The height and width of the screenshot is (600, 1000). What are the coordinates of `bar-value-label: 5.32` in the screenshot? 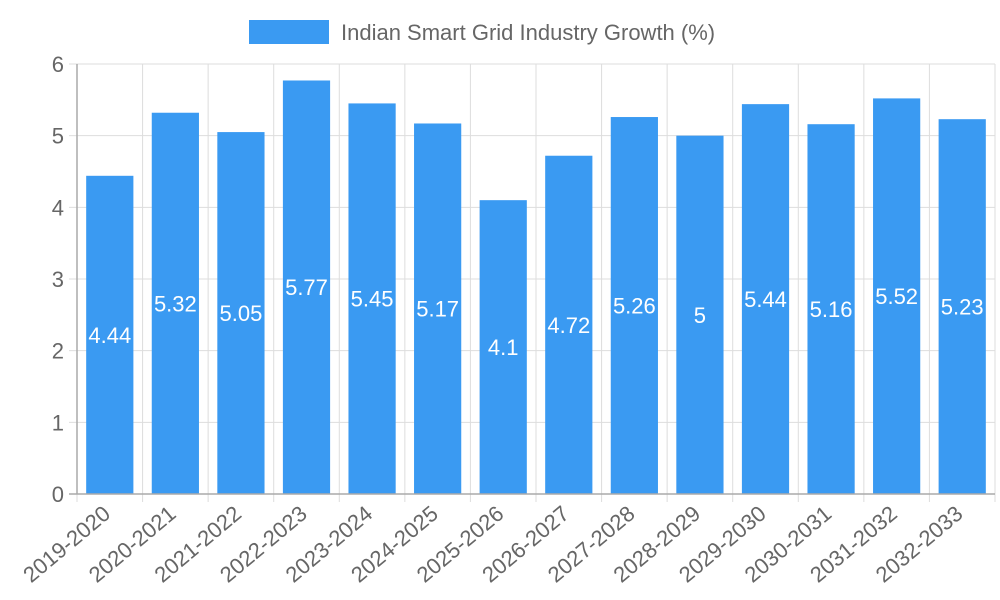 It's located at (175, 303).